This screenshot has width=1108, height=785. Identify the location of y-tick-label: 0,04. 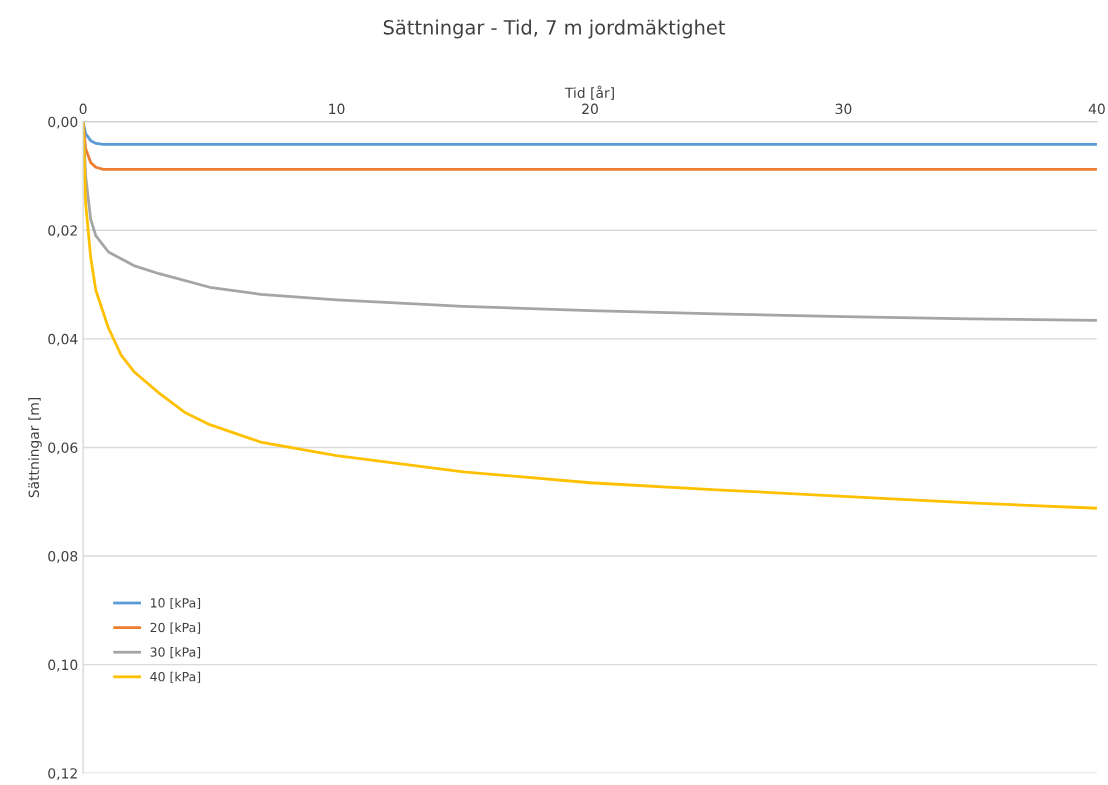
(63, 339).